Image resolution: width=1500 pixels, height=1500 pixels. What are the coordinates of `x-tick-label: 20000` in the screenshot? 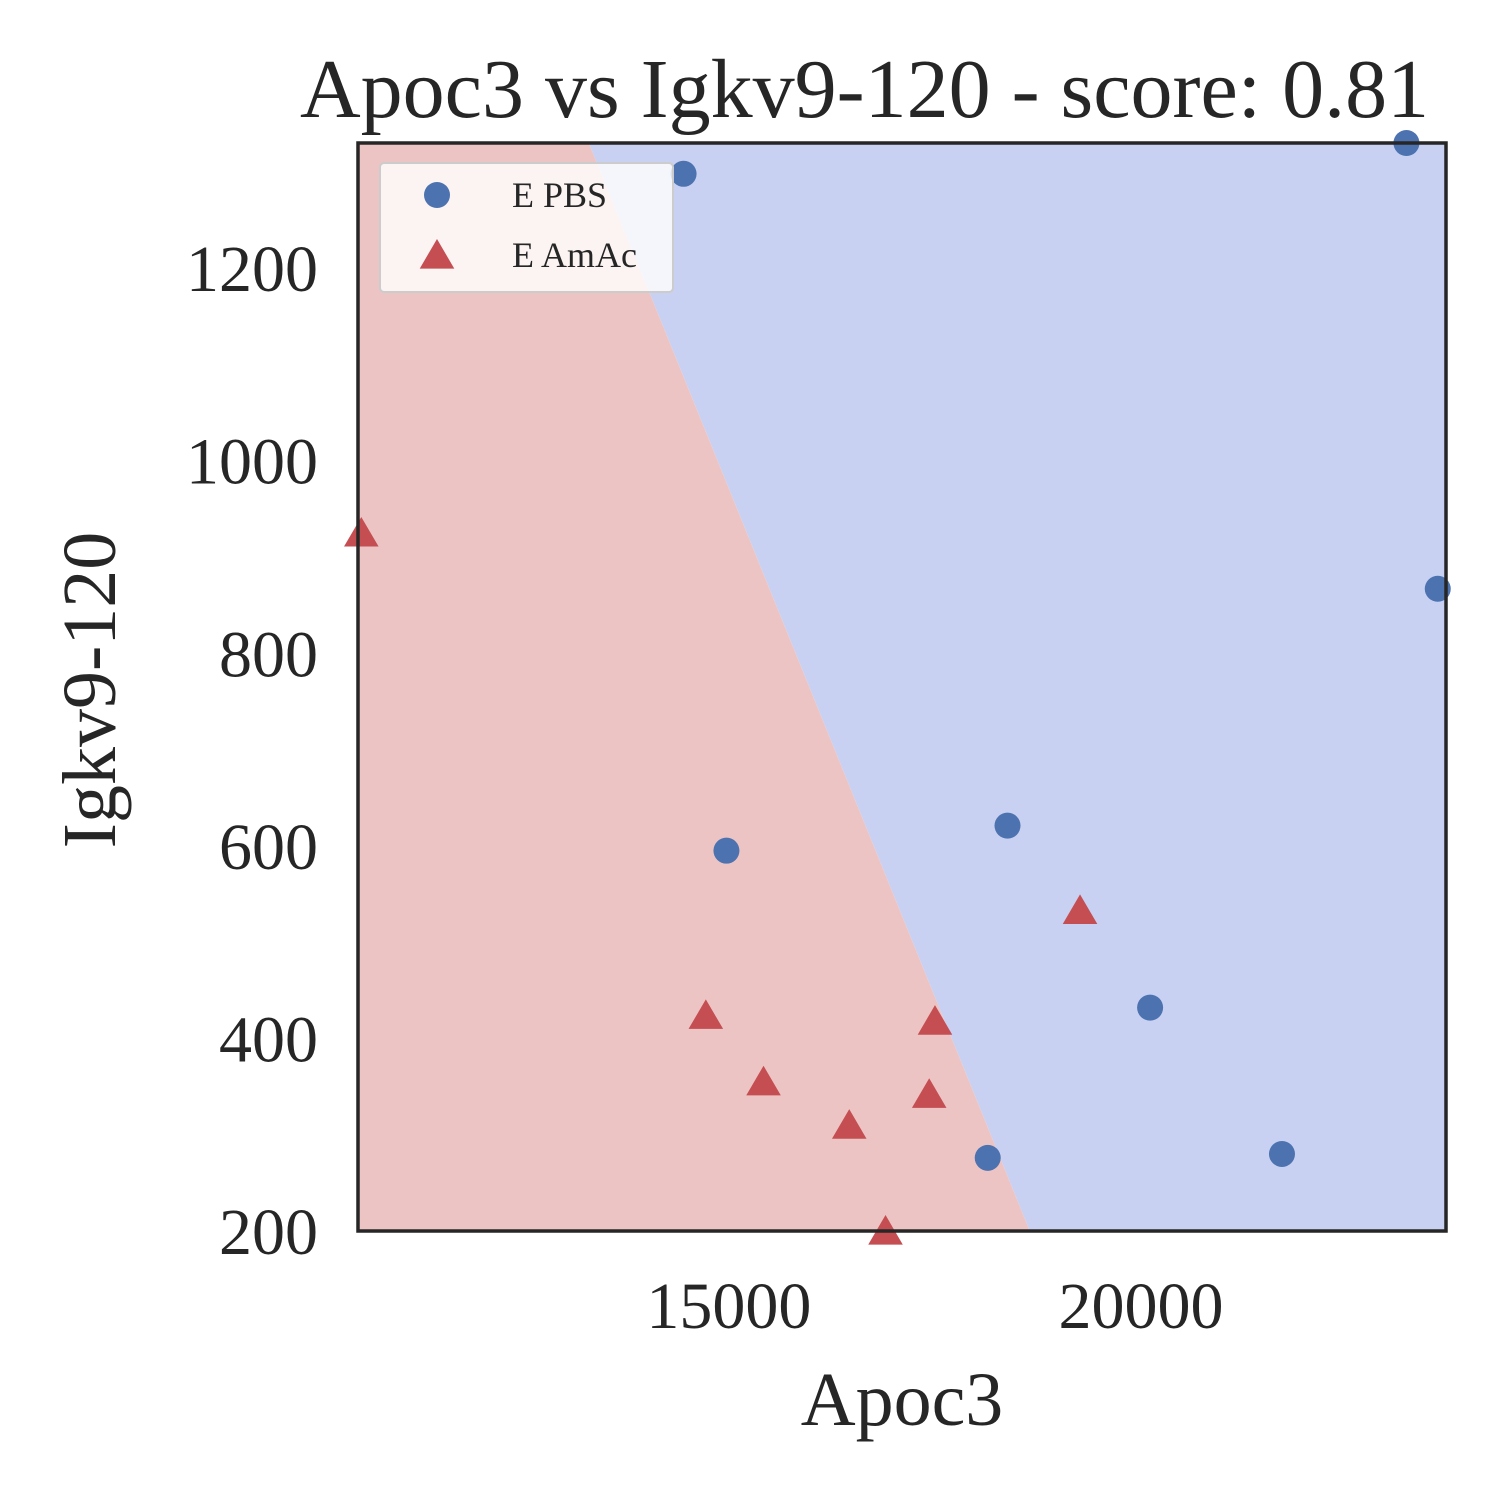 It's located at (1141, 1306).